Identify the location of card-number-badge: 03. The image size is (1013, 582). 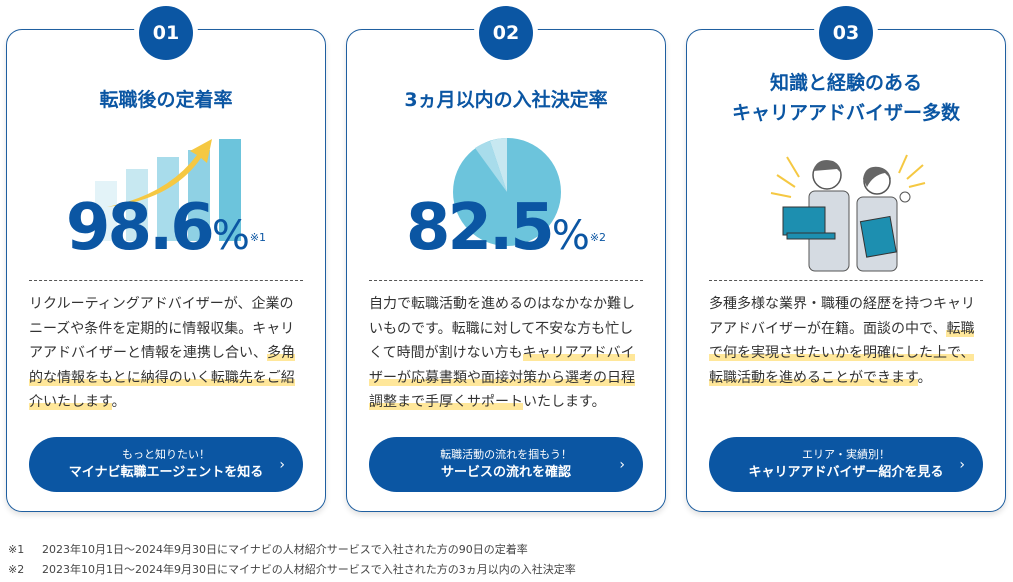
(846, 33).